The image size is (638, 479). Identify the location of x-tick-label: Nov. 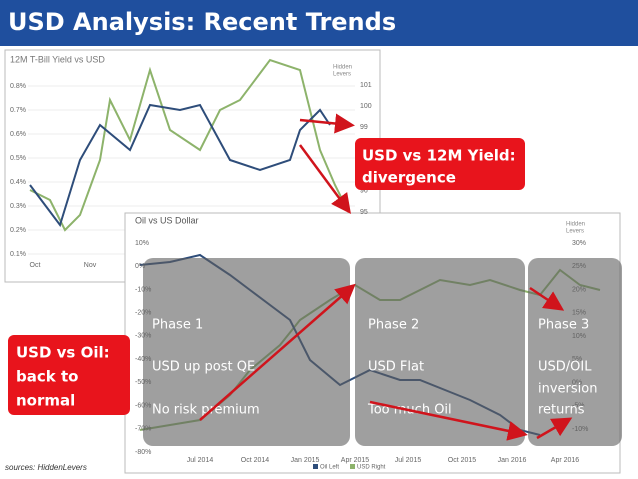
(90, 265).